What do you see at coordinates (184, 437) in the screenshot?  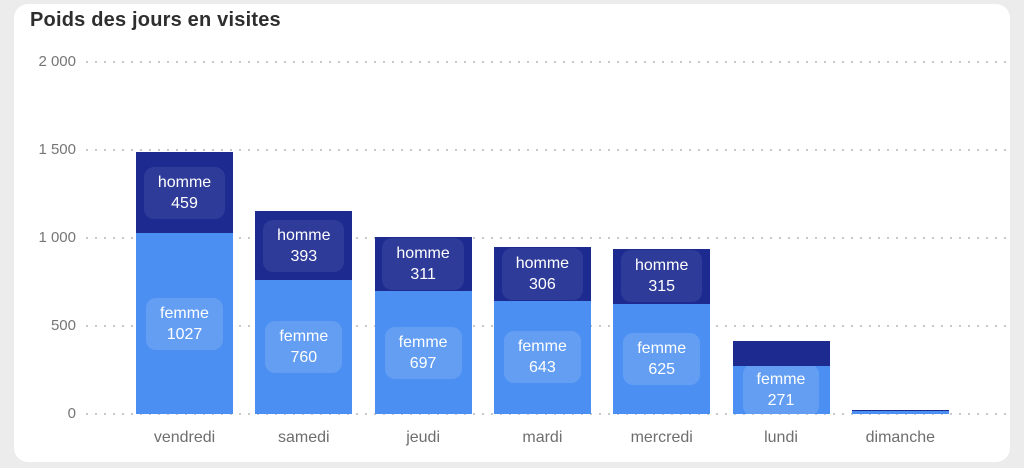 I see `x-axis-label-vendredi: vendredi` at bounding box center [184, 437].